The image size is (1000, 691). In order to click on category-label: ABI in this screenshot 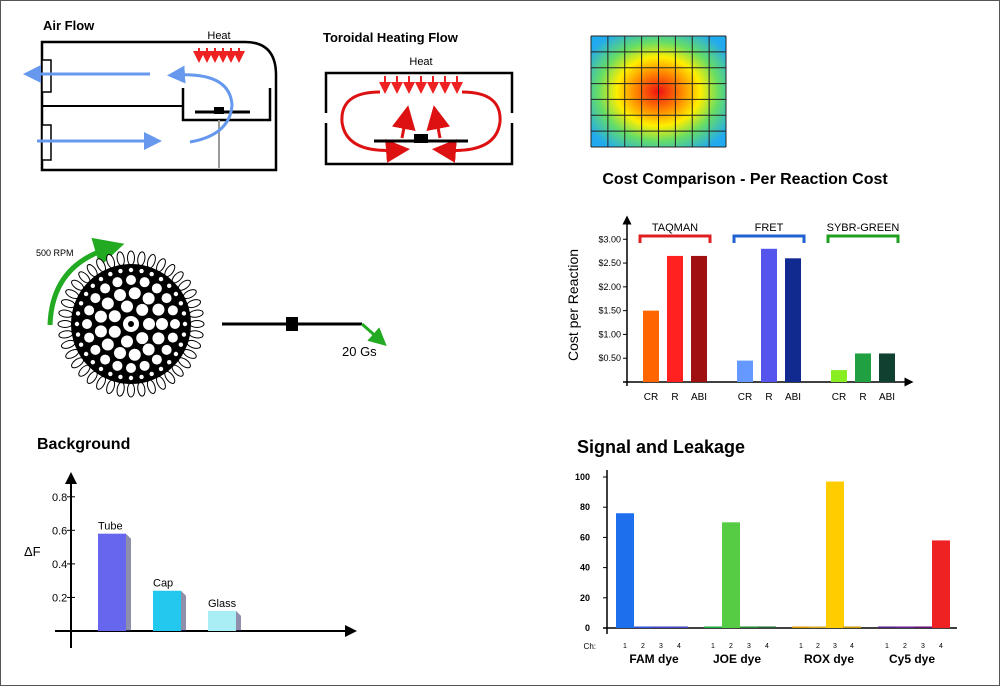, I will do `click(793, 397)`.